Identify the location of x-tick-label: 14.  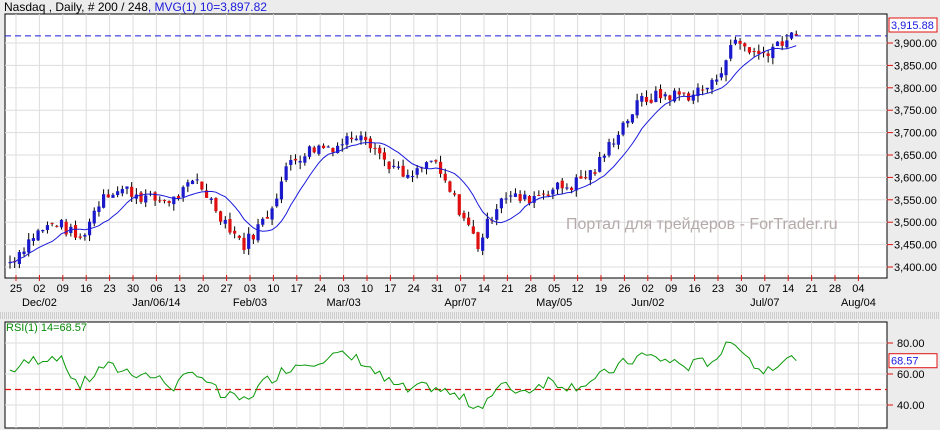
(484, 289).